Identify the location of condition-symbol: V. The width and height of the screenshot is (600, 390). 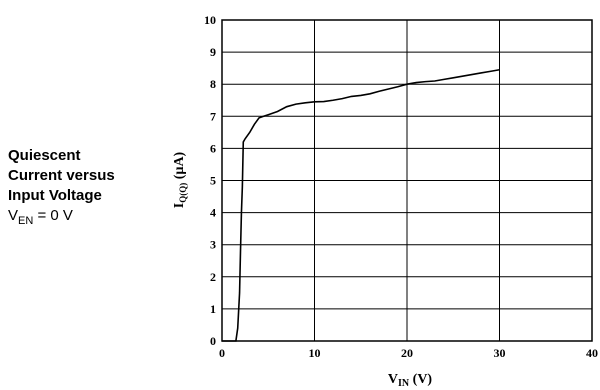
(13, 215).